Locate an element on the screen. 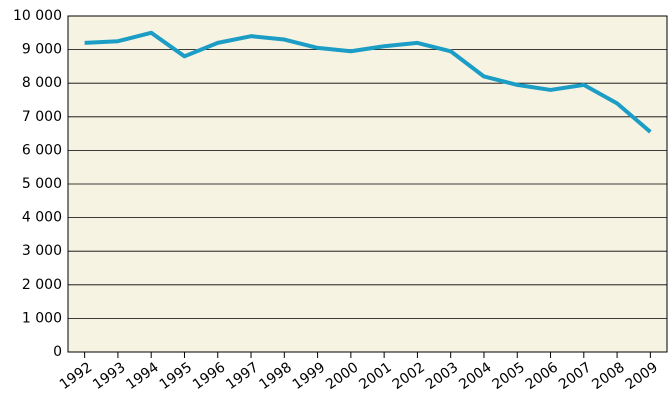 The image size is (668, 400). y-tick-label: 2 000 is located at coordinates (42, 285).